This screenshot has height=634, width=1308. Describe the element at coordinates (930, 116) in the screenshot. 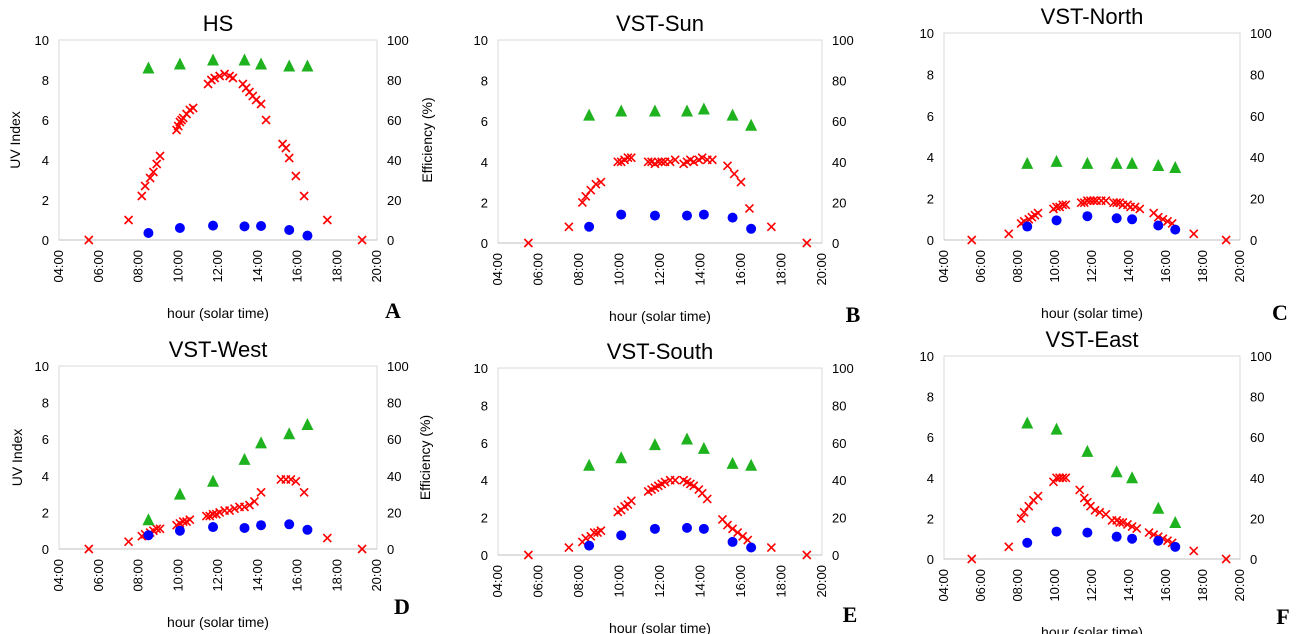

I see `y-tick-label: 6` at that location.